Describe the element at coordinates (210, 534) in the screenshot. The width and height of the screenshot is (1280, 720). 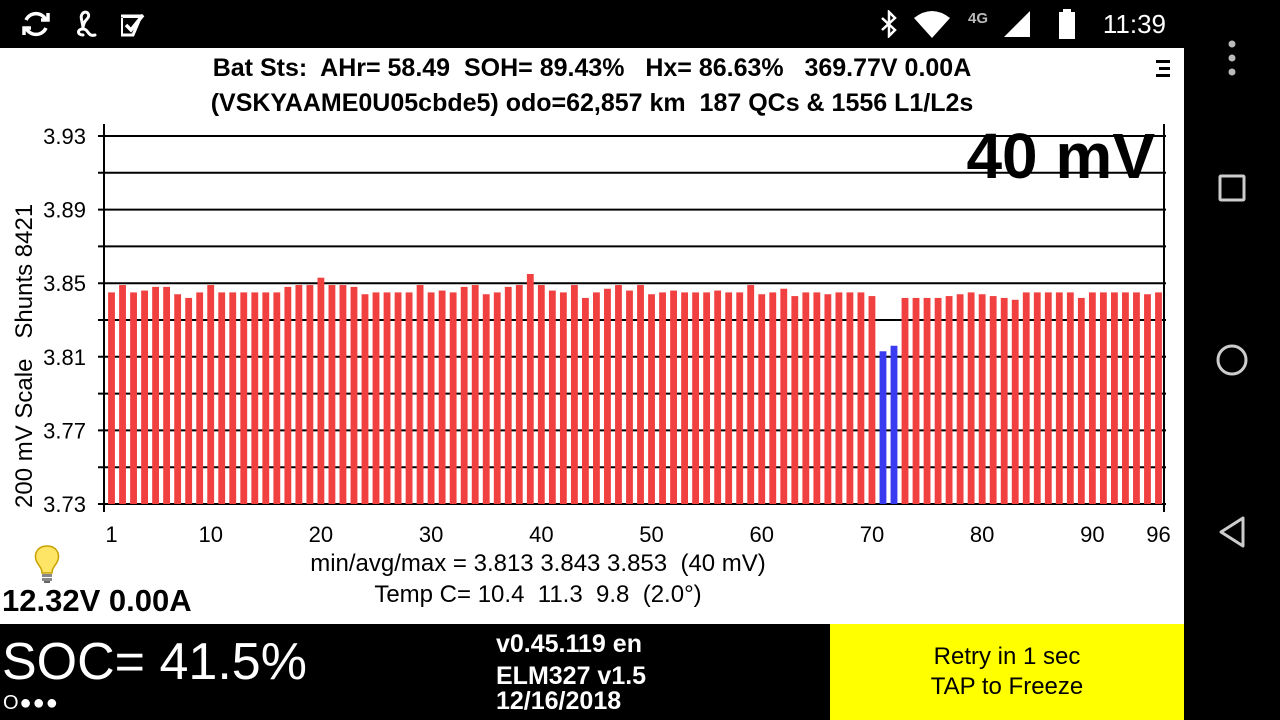
I see `x-tick-label: 10` at that location.